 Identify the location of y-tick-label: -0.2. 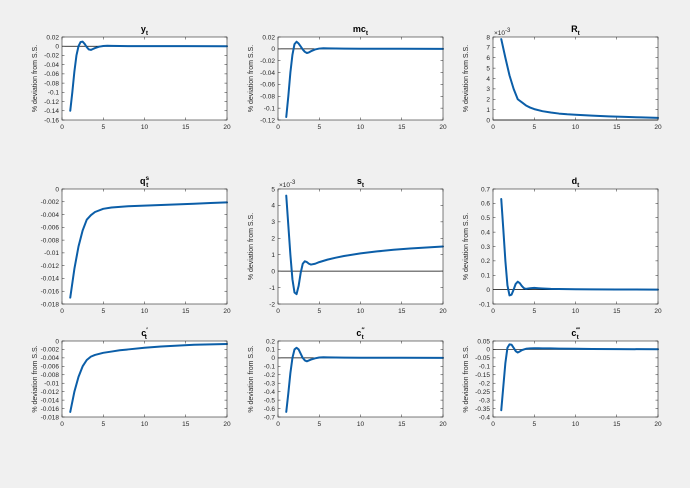
(270, 375).